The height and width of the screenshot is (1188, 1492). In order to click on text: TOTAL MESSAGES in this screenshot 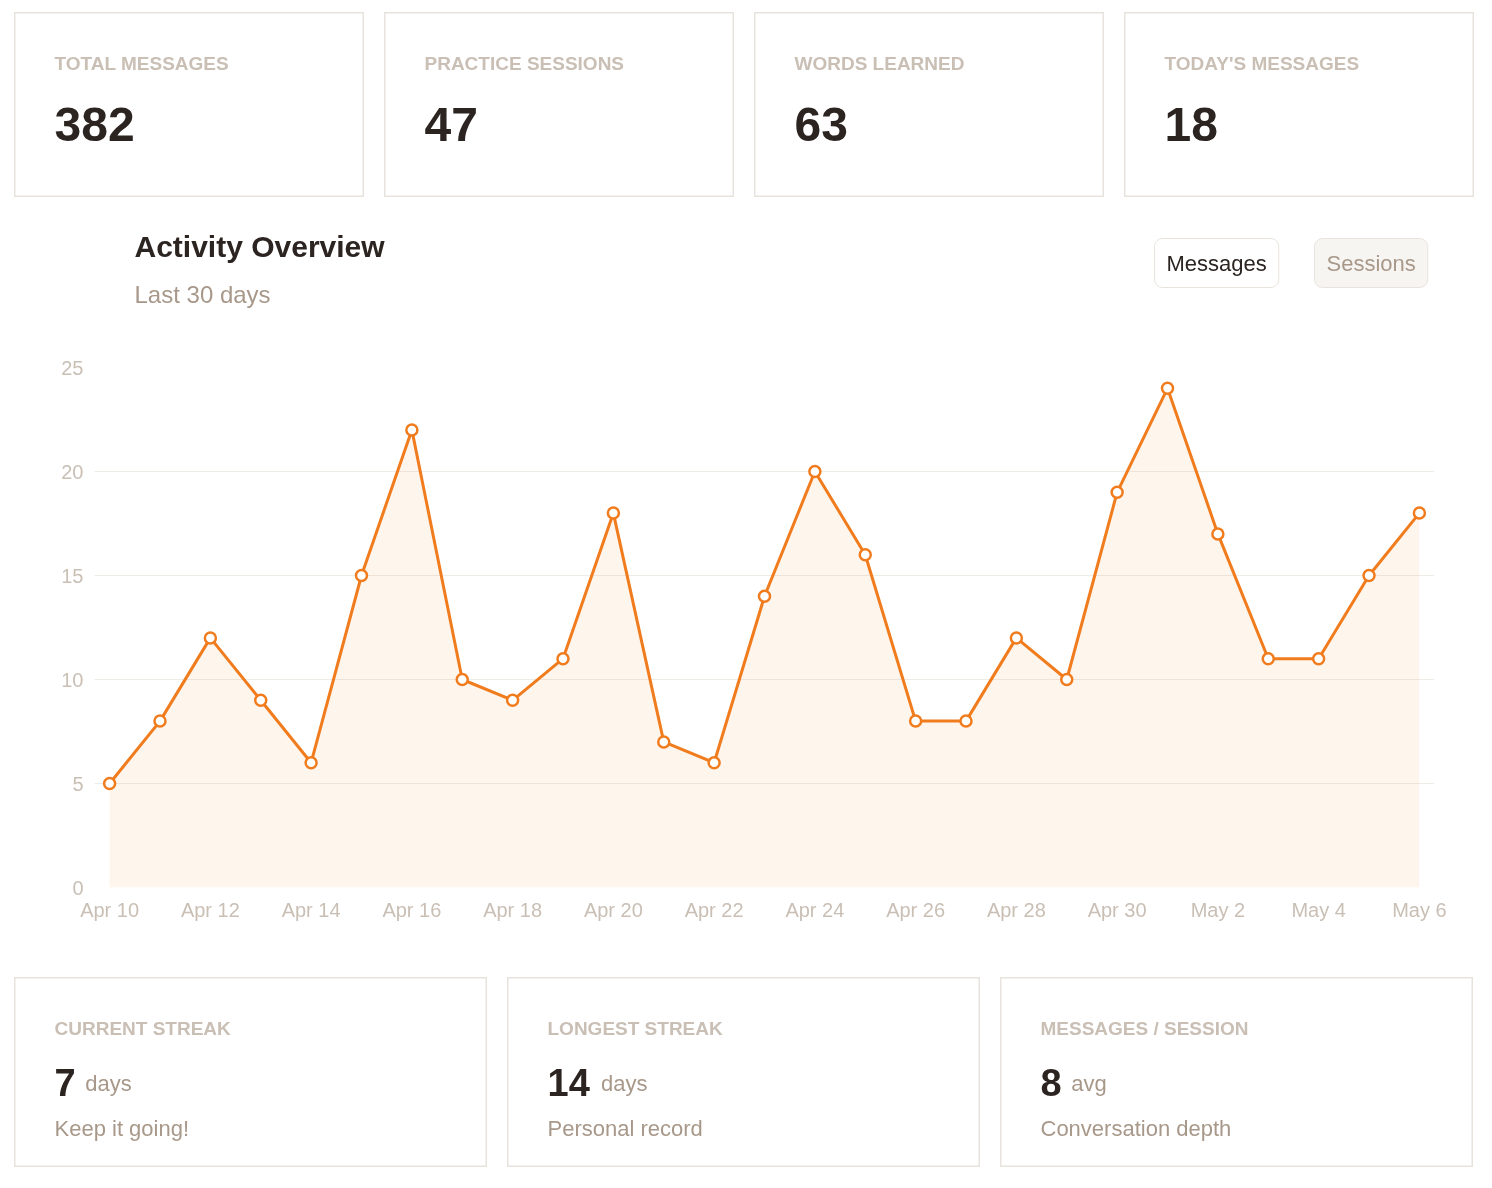, I will do `click(141, 63)`.